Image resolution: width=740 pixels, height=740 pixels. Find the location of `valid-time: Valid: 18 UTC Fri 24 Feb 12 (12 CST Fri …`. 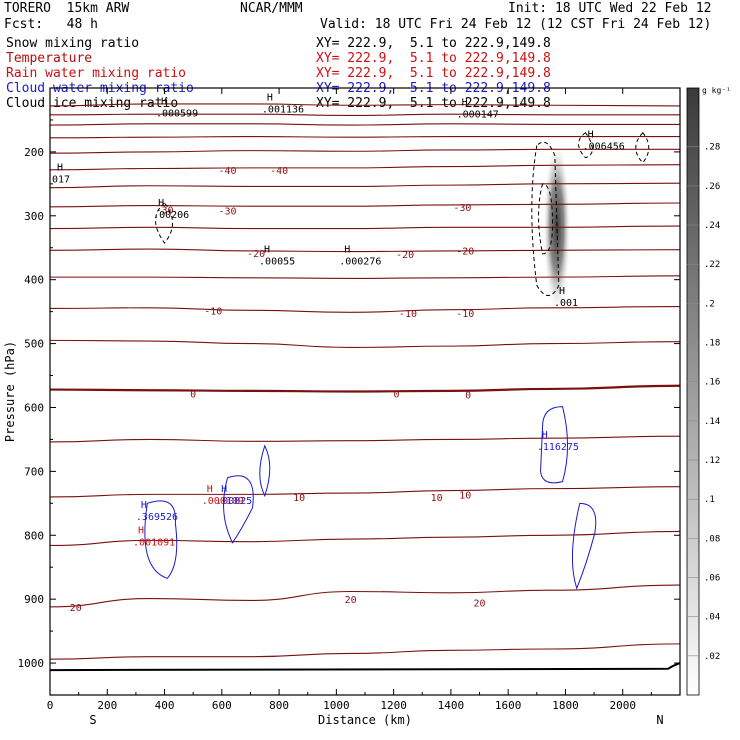

valid-time: Valid: 18 UTC Fri 24 Feb 12 (12 CST Fri … is located at coordinates (516, 24).